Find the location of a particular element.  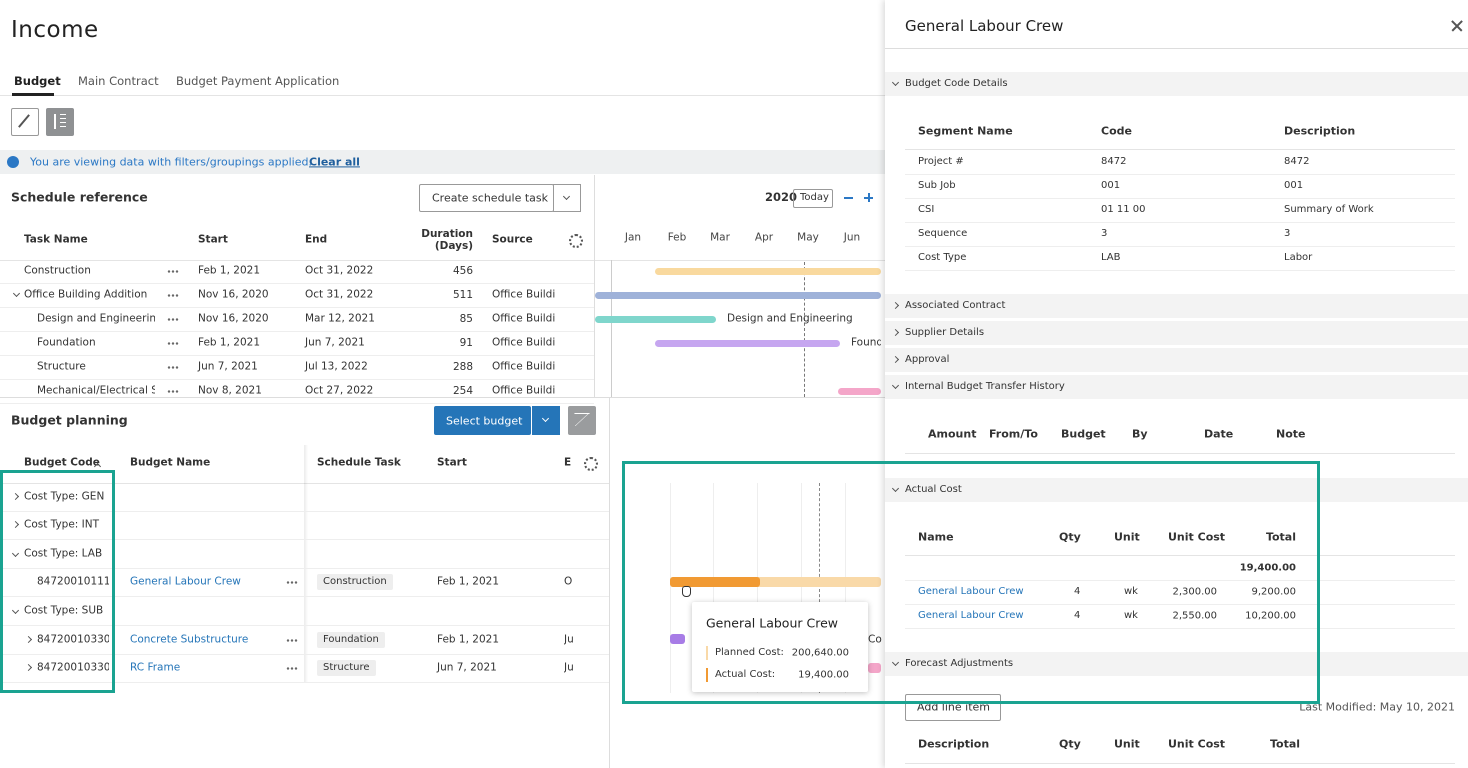

bar-label: Design and Engineering is located at coordinates (790, 318).